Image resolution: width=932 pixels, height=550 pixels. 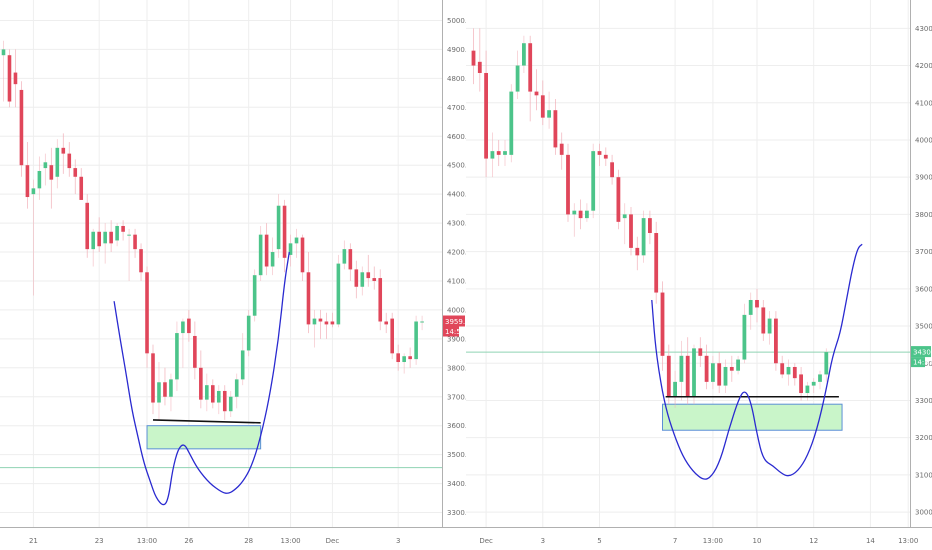 What do you see at coordinates (923, 215) in the screenshot?
I see `y-tick-label: 3800.0` at bounding box center [923, 215].